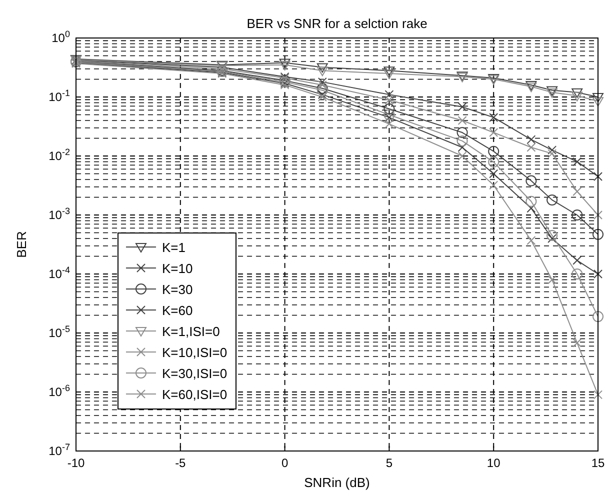 The image size is (614, 501). I want to click on x-tick-label: 5, so click(389, 463).